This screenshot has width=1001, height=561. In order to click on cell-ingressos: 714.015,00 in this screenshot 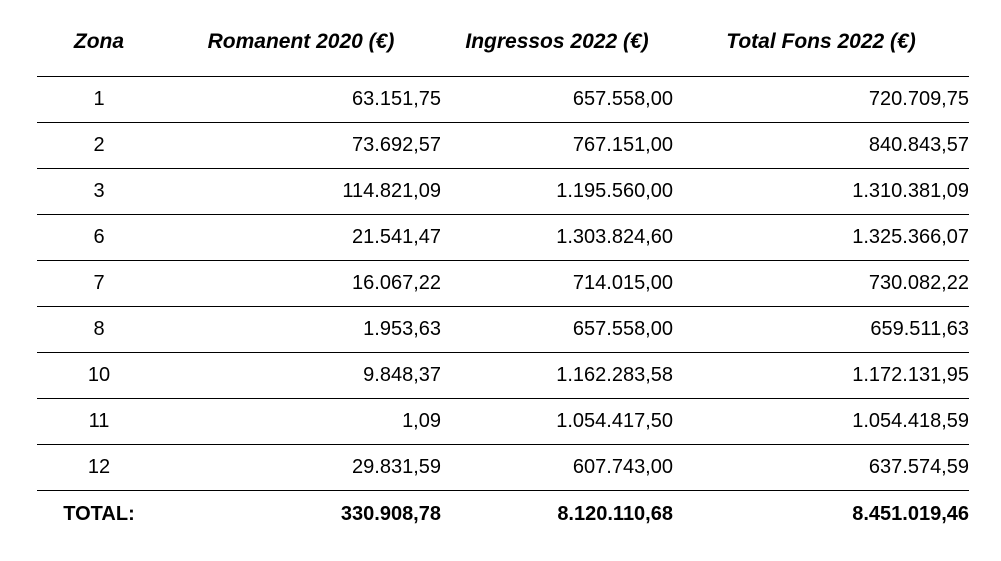, I will do `click(557, 283)`.